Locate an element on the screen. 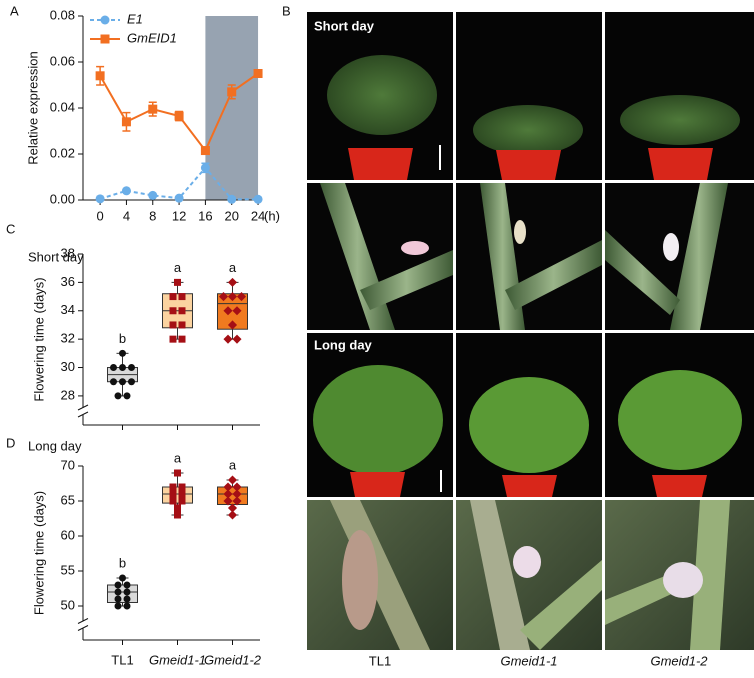  chart-title: Long day is located at coordinates (55, 445).